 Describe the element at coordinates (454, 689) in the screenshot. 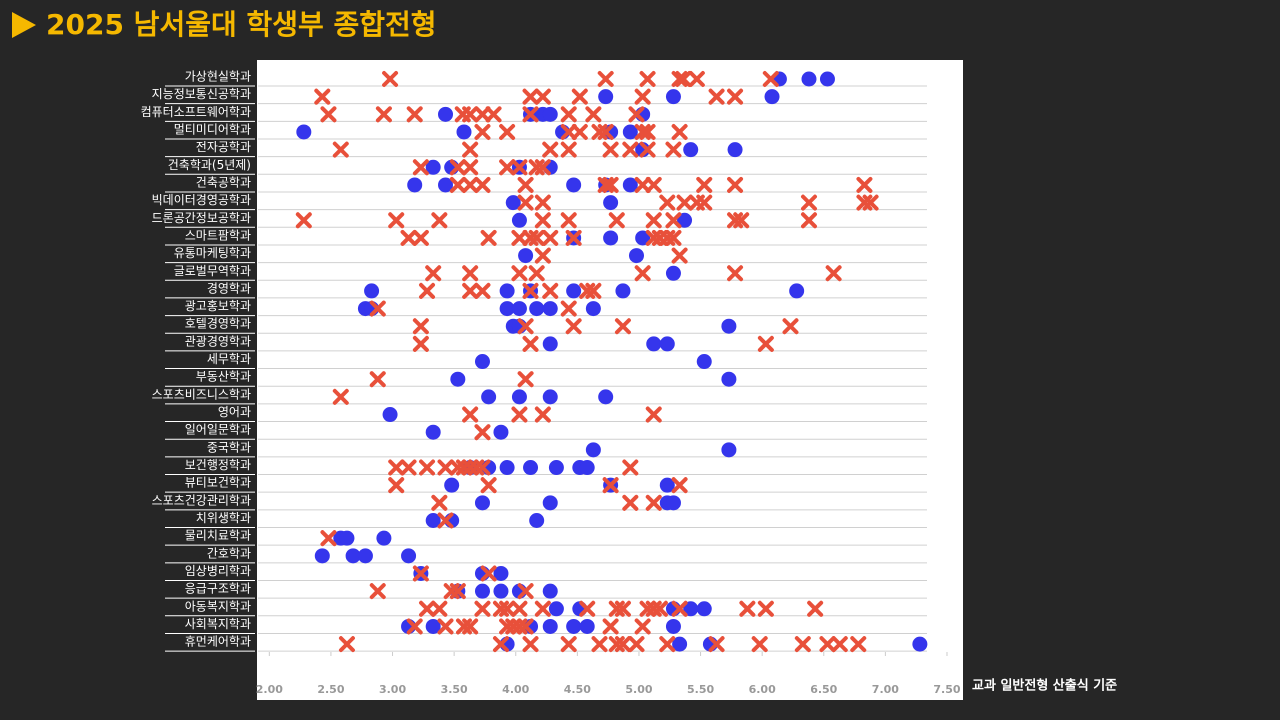

I see `x-tick-label: 3.50` at that location.